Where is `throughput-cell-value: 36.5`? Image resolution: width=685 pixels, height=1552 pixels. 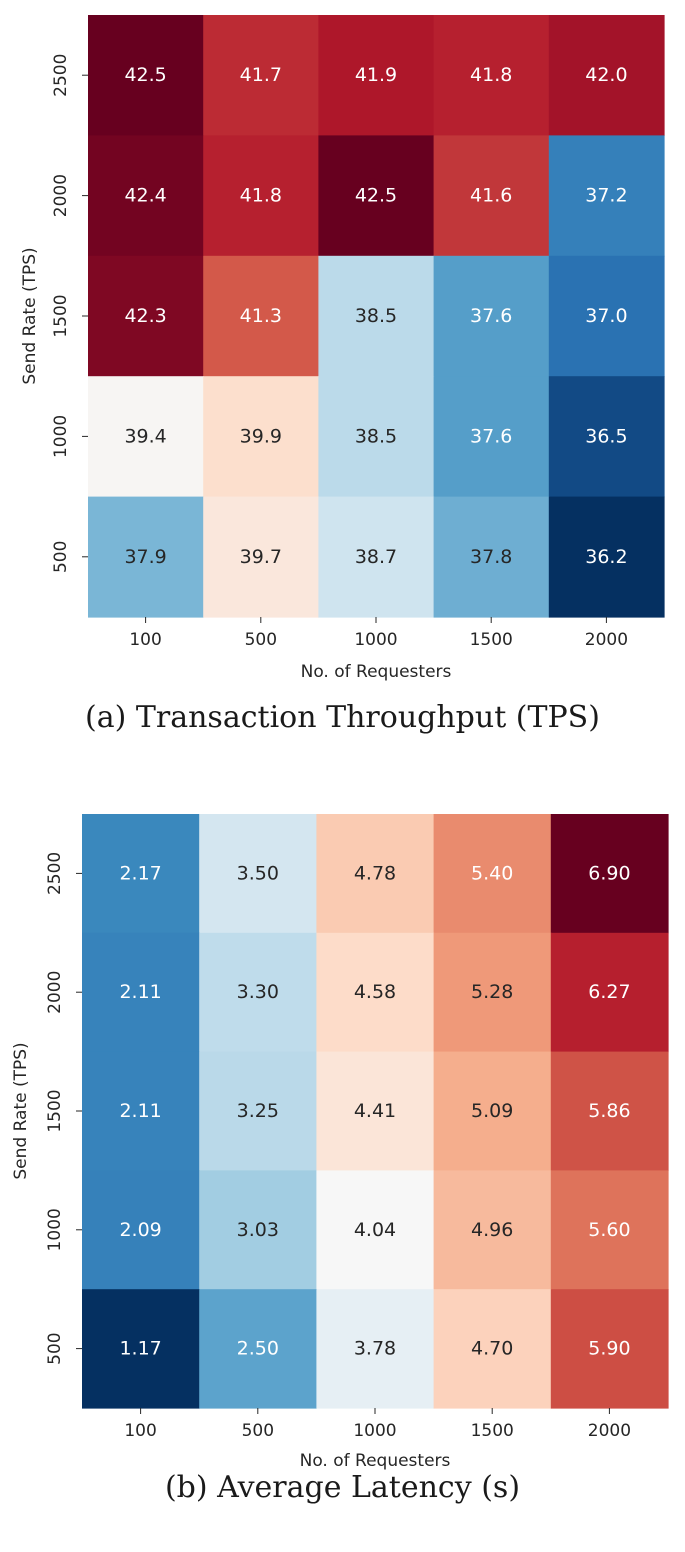 throughput-cell-value: 36.5 is located at coordinates (606, 436).